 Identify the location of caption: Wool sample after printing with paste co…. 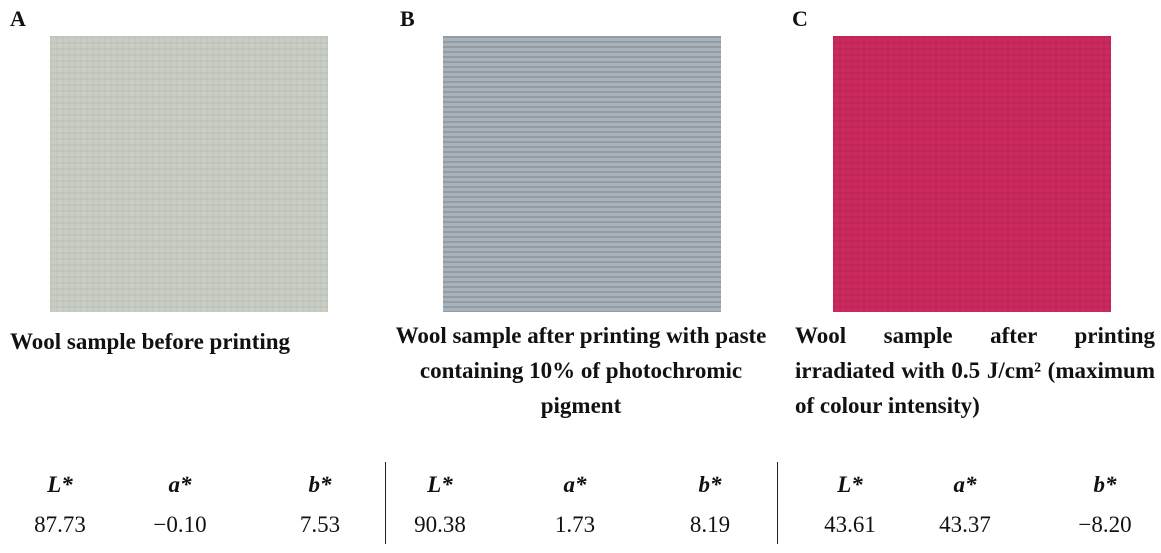
(581, 370).